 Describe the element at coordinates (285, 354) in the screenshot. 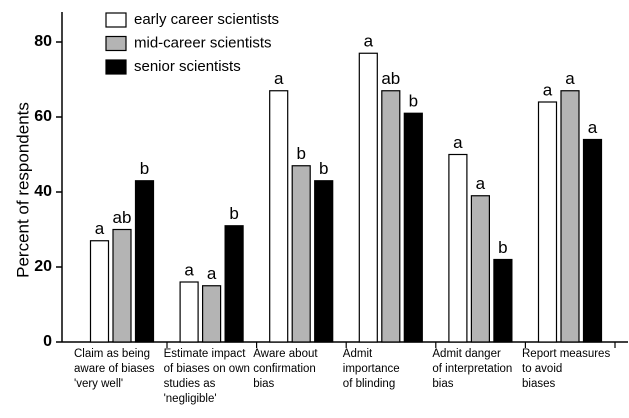

I see `x-tick-label: Aware about` at that location.